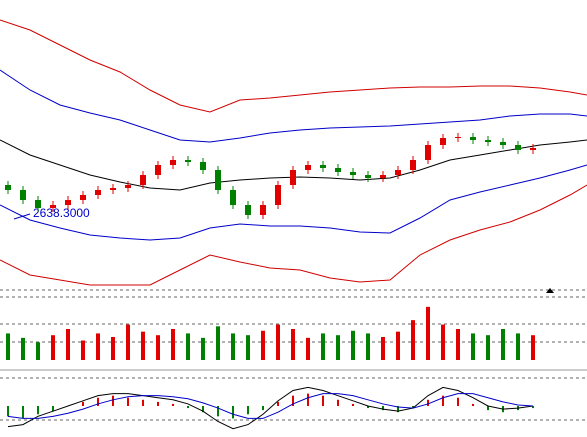 This screenshot has width=587, height=437. I want to click on band-line, so click(293, 165).